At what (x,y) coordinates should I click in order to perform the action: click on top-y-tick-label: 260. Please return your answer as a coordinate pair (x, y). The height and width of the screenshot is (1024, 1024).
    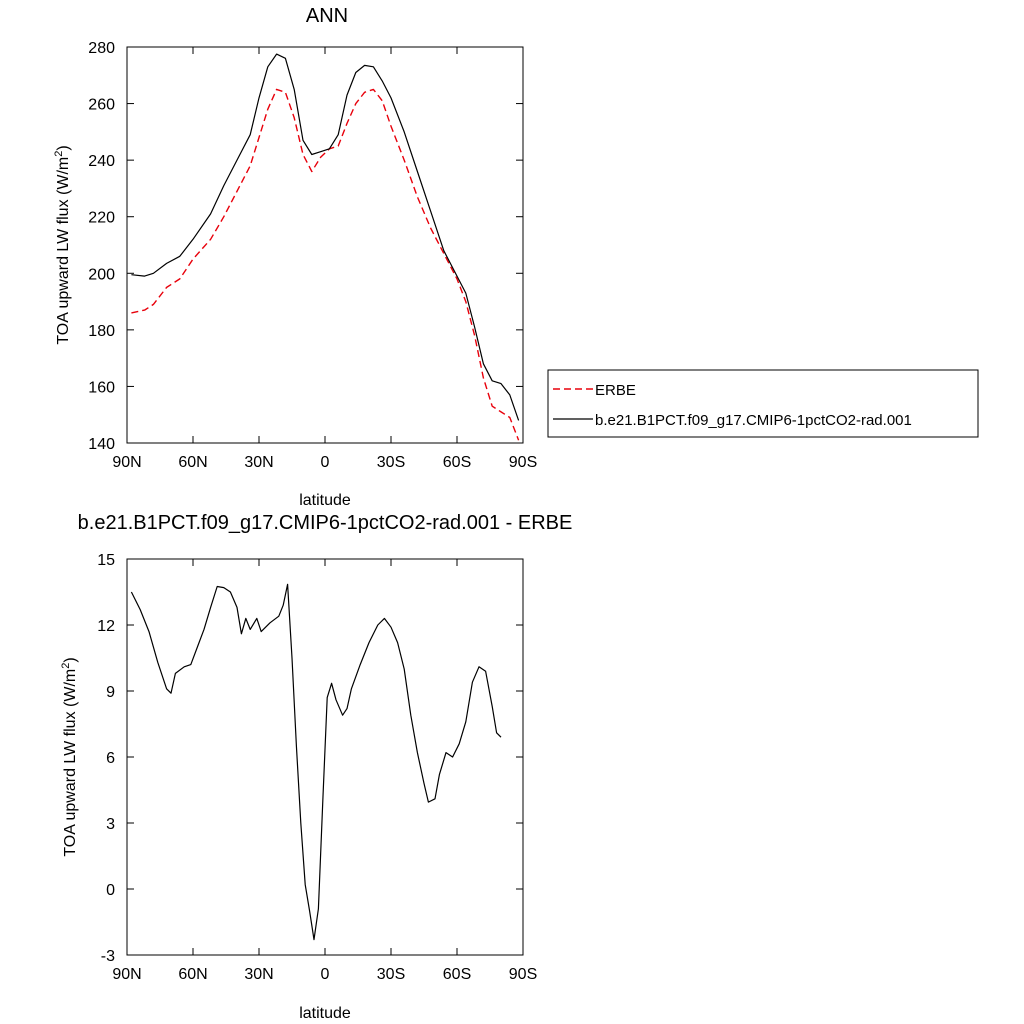
    Looking at the image, I should click on (101, 105).